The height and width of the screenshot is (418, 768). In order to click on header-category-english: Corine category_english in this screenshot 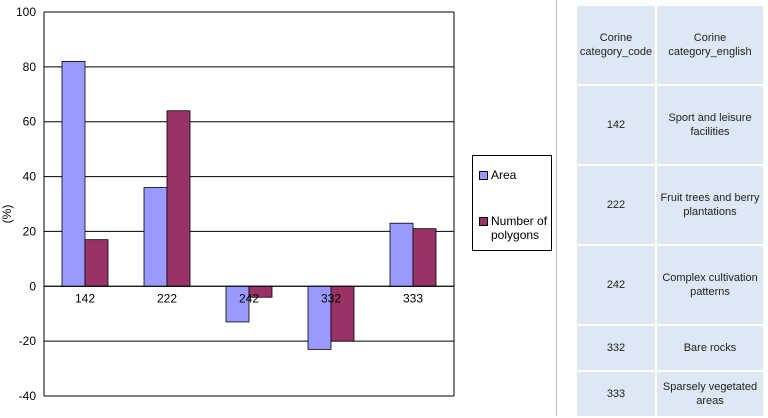, I will do `click(710, 45)`.